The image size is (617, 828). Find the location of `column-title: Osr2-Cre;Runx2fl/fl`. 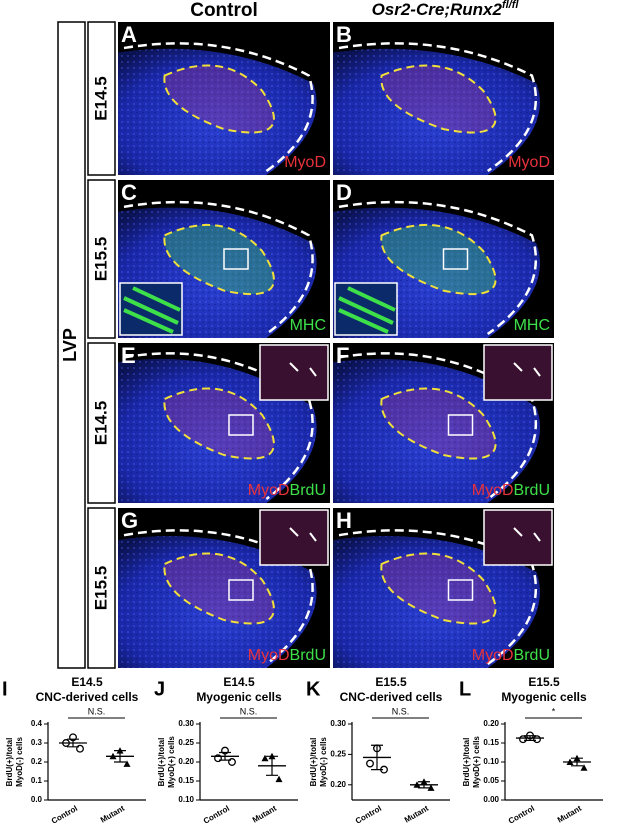

column-title: Osr2-Cre;Runx2fl/fl is located at coordinates (446, 9).